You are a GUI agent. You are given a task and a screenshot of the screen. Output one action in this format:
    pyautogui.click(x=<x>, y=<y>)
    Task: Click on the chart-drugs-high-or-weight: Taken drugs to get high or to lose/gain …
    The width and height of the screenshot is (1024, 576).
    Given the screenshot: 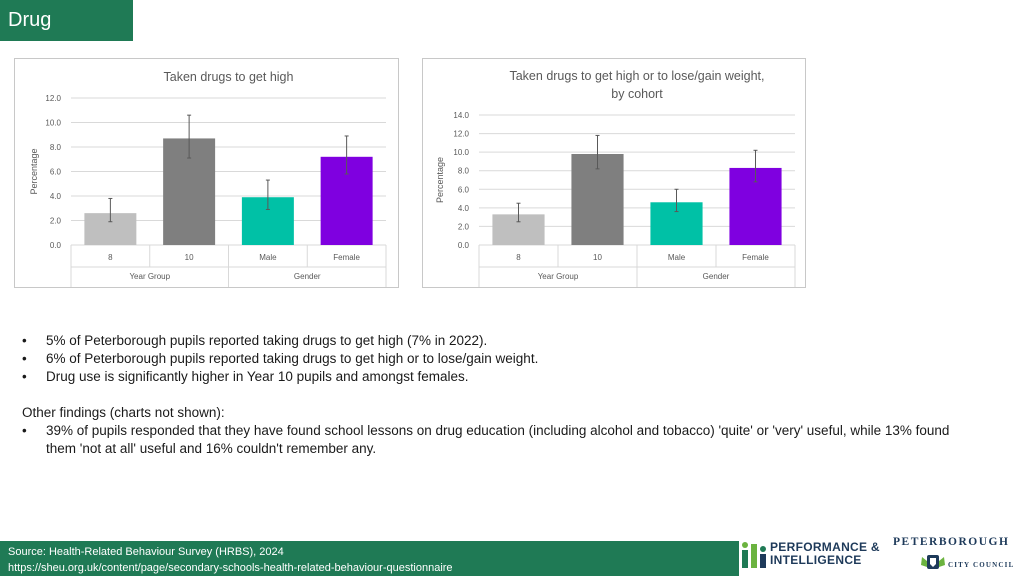 What is the action you would take?
    pyautogui.click(x=614, y=173)
    